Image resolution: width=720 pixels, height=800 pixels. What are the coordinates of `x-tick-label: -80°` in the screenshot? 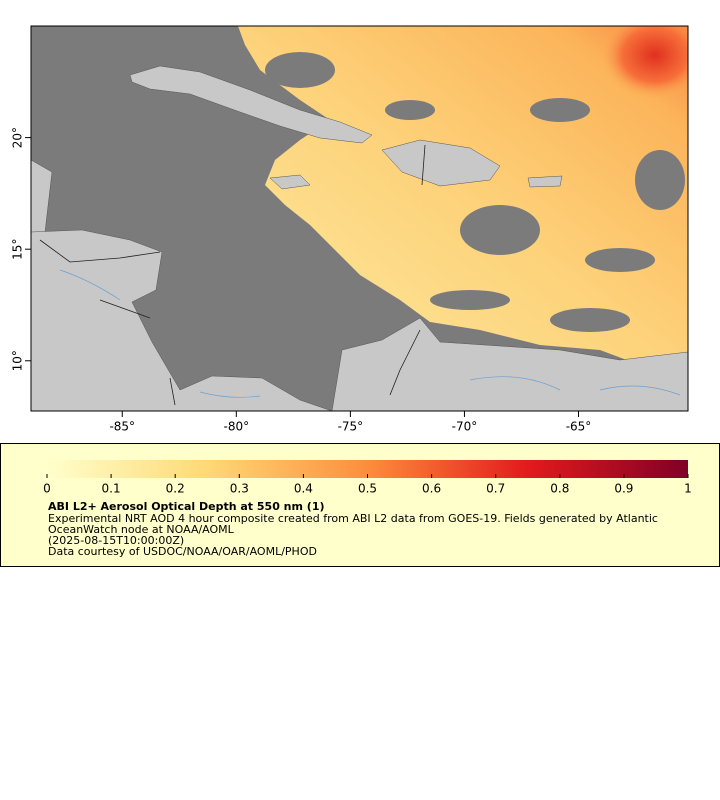 It's located at (237, 427).